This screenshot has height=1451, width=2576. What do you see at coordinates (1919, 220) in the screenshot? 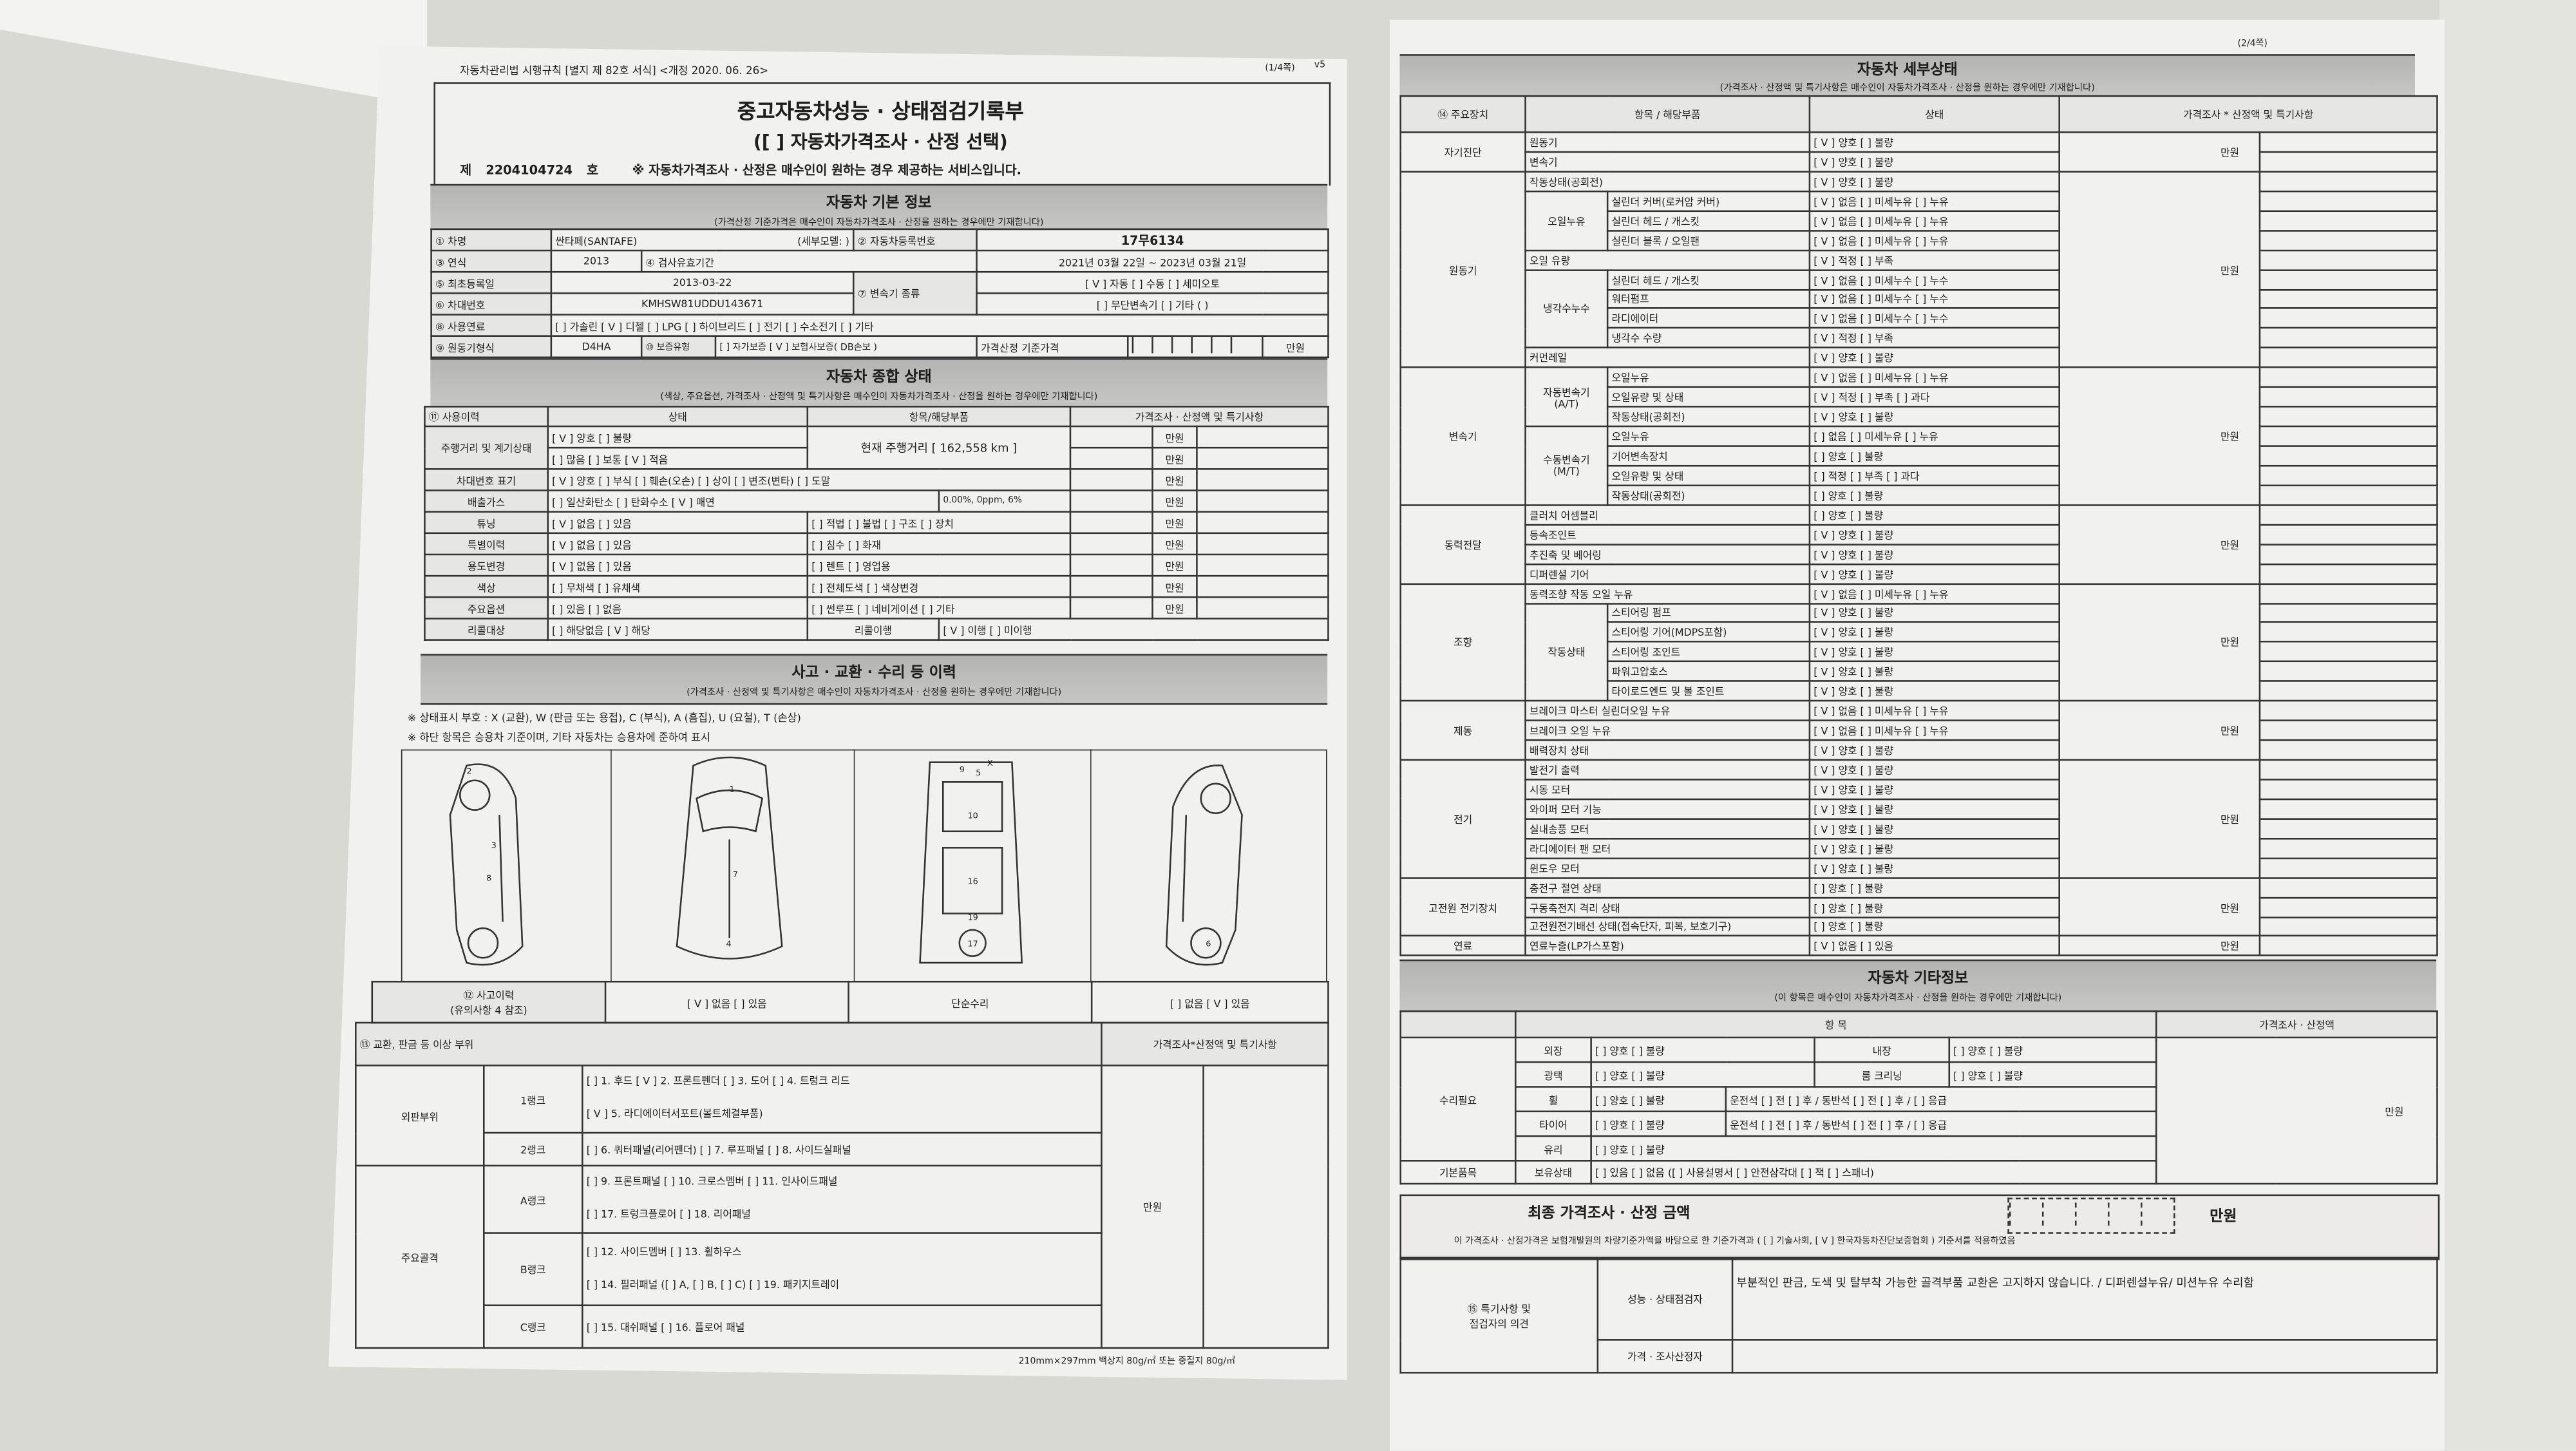
I see `detail-row: 실린더 헤드 / 개스킷[ V ] 없음 [ ] 미세누유 [ ] 누유` at bounding box center [1919, 220].